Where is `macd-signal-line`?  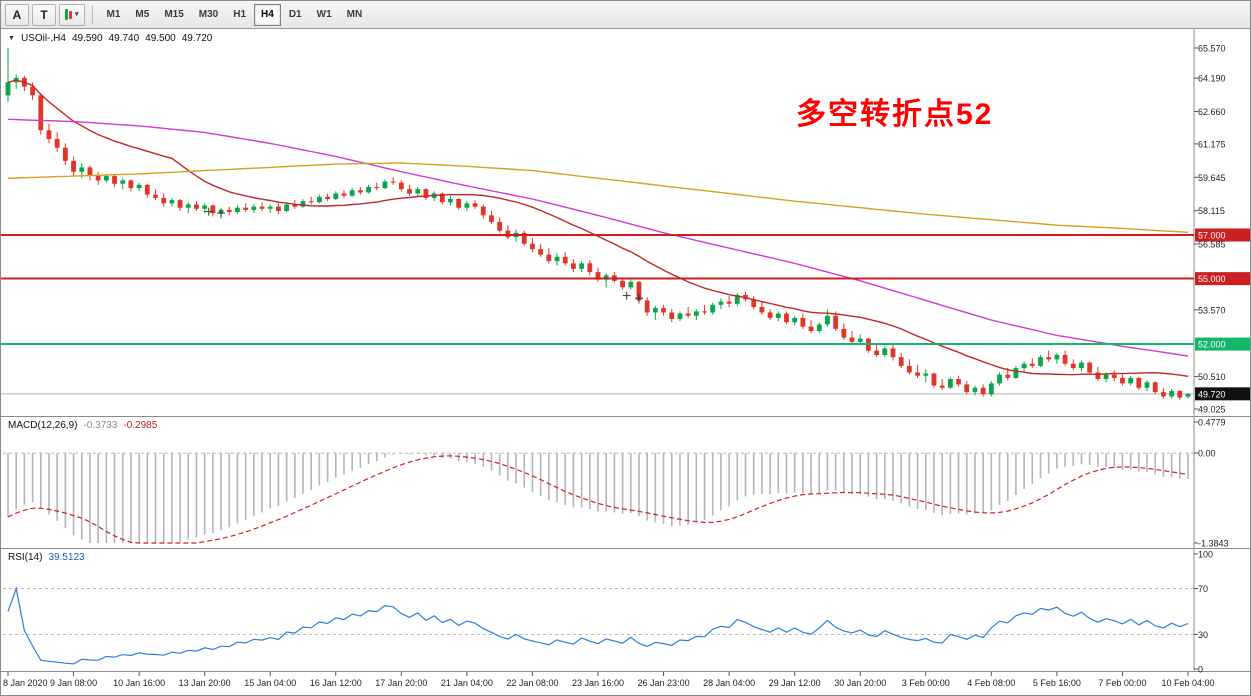 macd-signal-line is located at coordinates (598, 499).